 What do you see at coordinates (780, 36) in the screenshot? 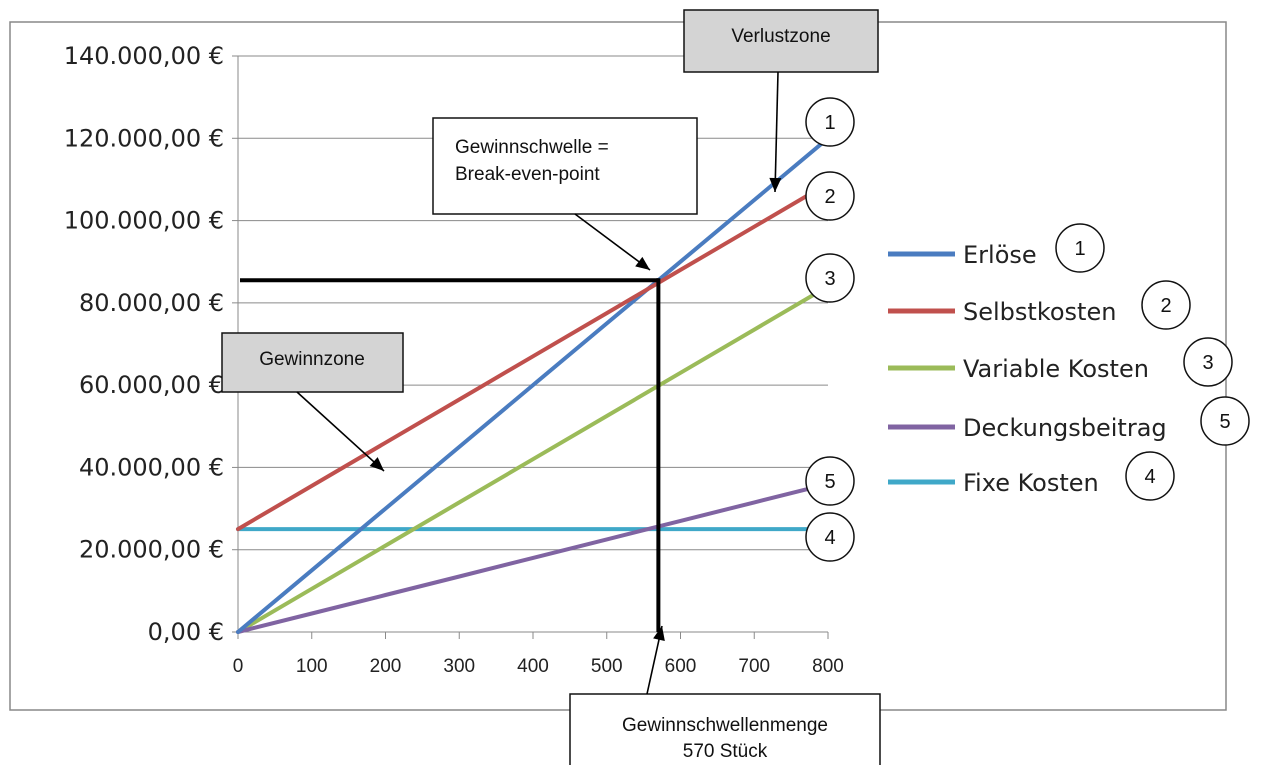
I see `verlustzone-label: Verlustzone` at bounding box center [780, 36].